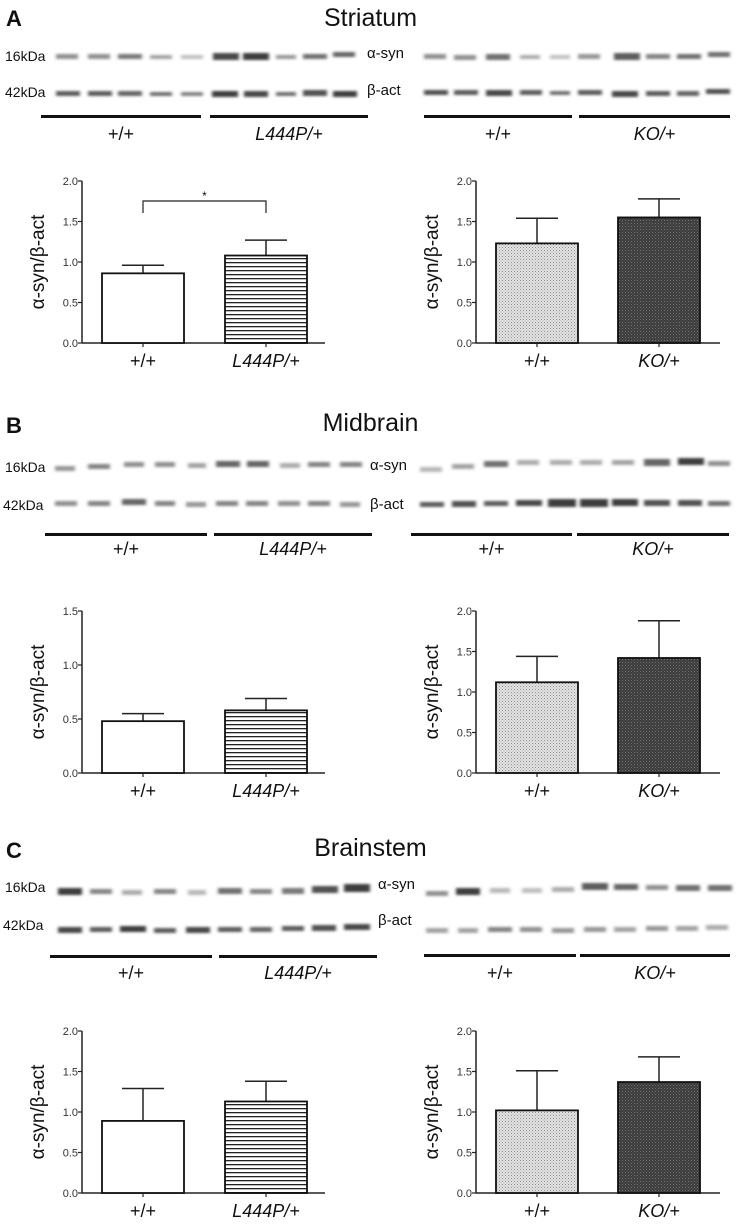 This screenshot has height=1231, width=741. I want to click on bar-chart-svg: 0.0 0.5 1.0 1.5 2.0 α-syn/β-act +/+ L444P/+ *, so click(176, 273).